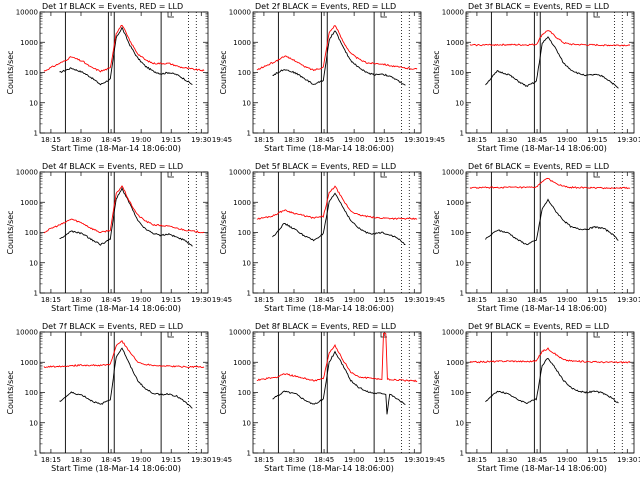  What do you see at coordinates (325, 166) in the screenshot?
I see `panel-title: Det 5f BLACK = Events, RED = LLD` at bounding box center [325, 166].